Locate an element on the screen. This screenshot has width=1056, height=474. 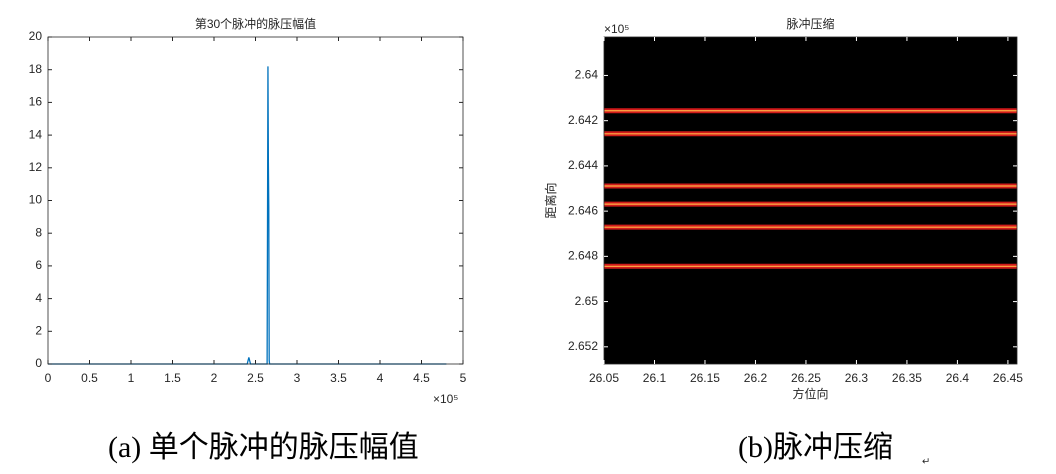
x-exponent: ×10⁵ is located at coordinates (445, 399).